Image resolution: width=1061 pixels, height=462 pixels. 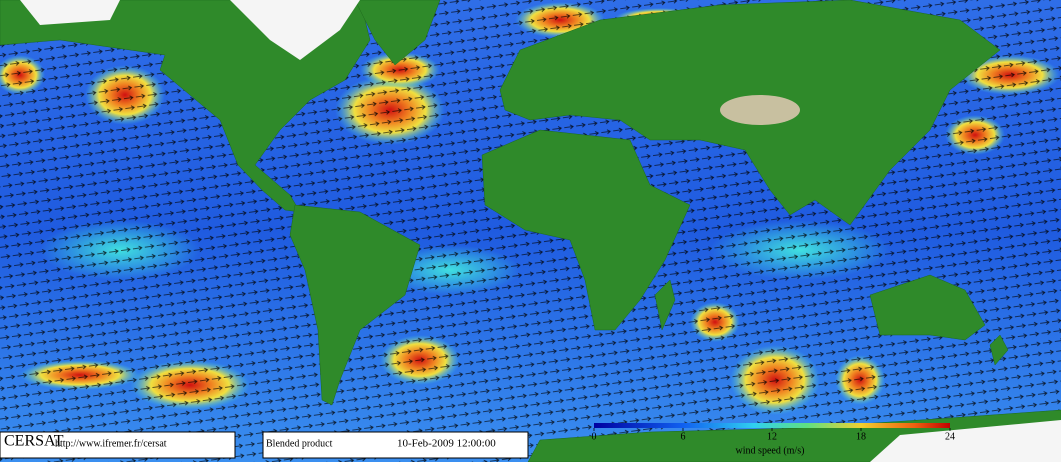 I want to click on product-datetime: 10-Feb-2009 12:00:00, so click(x=446, y=444).